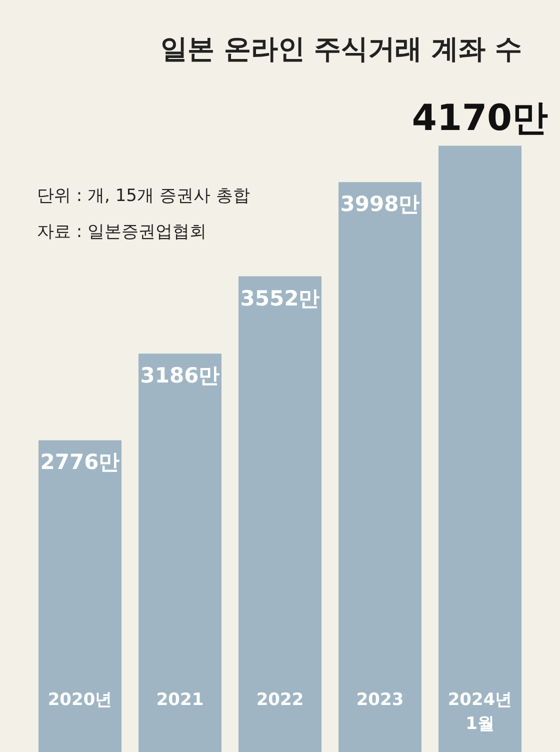 Image resolution: width=560 pixels, height=752 pixels. What do you see at coordinates (80, 462) in the screenshot?
I see `data-label: 2776만` at bounding box center [80, 462].